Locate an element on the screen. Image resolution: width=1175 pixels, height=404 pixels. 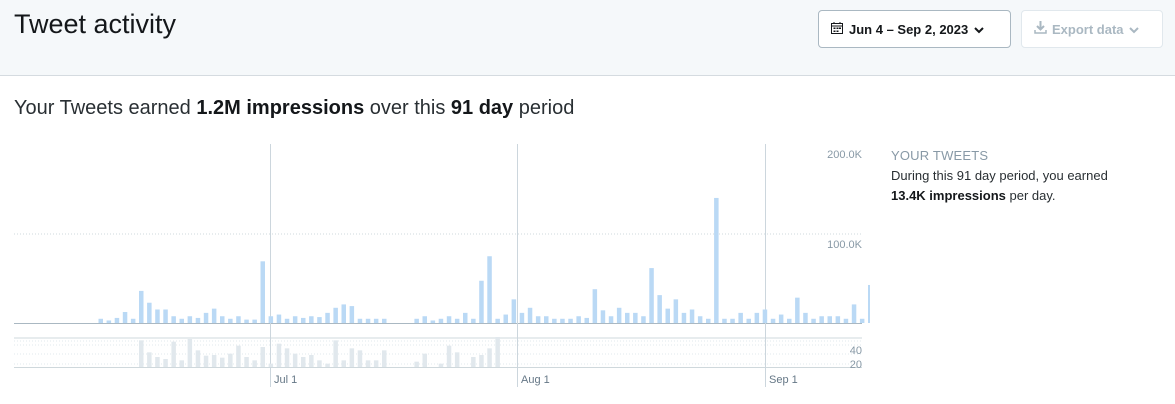
x-tick-label: Jul 1 is located at coordinates (285, 380).